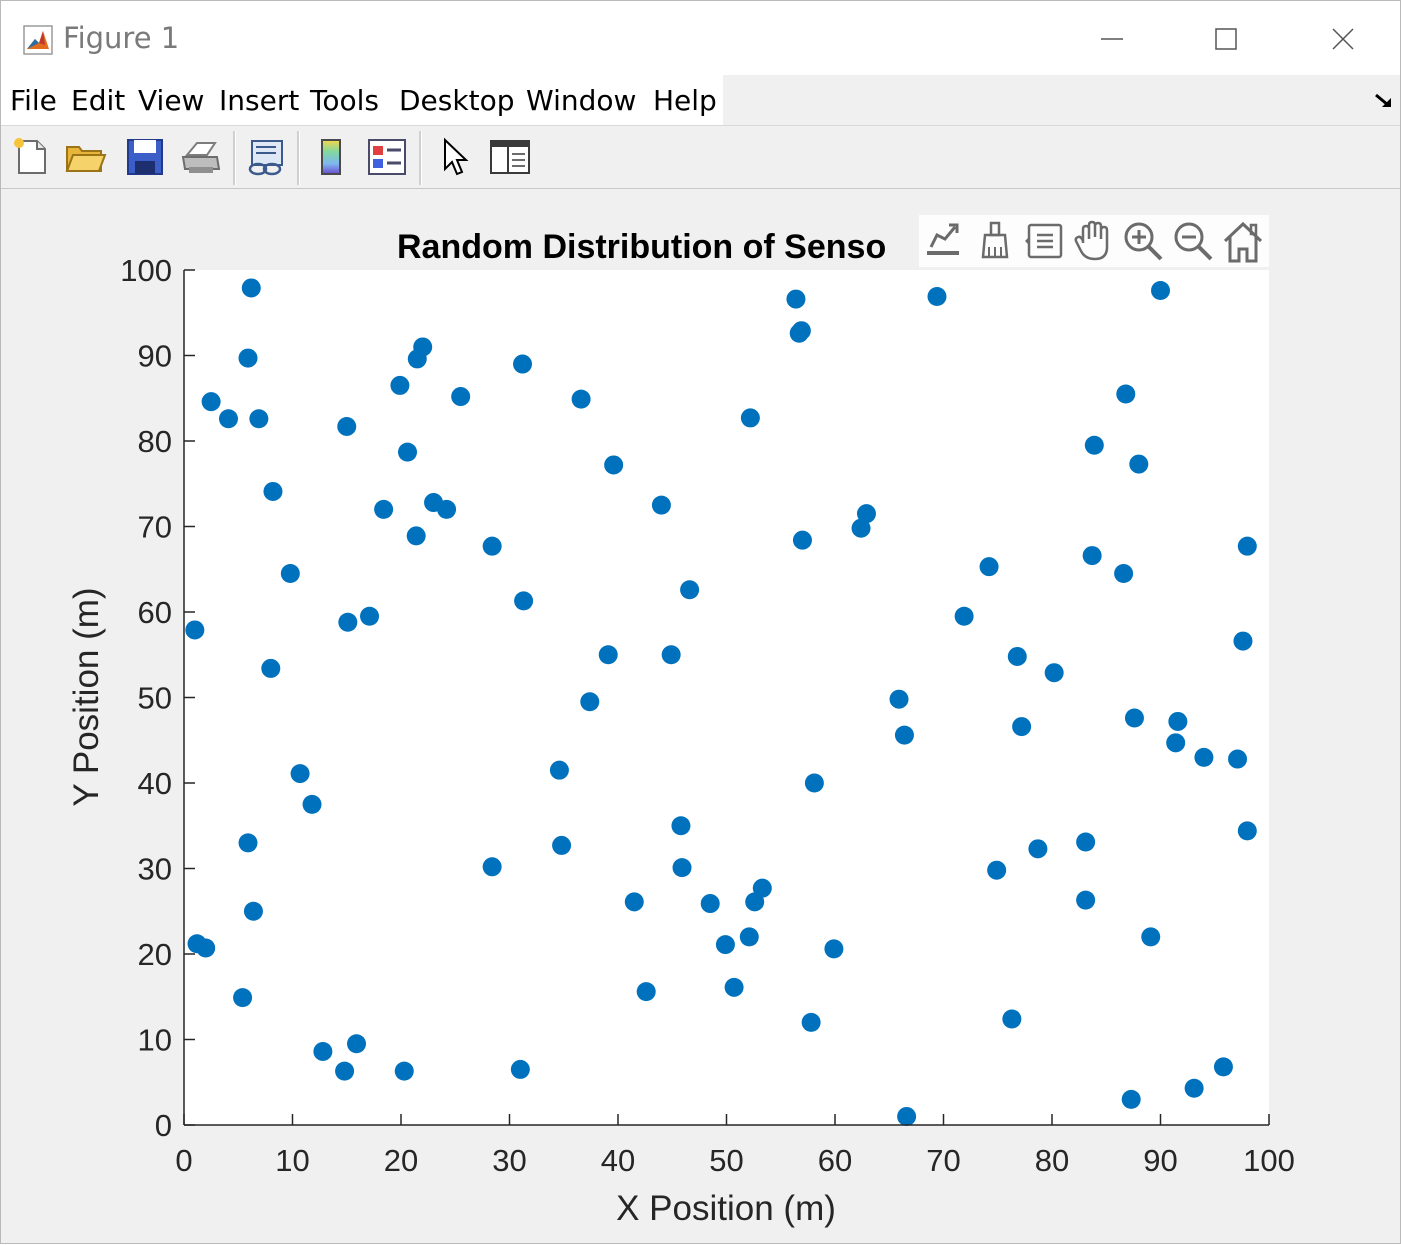  I want to click on property-inspector-icon, so click(510, 157).